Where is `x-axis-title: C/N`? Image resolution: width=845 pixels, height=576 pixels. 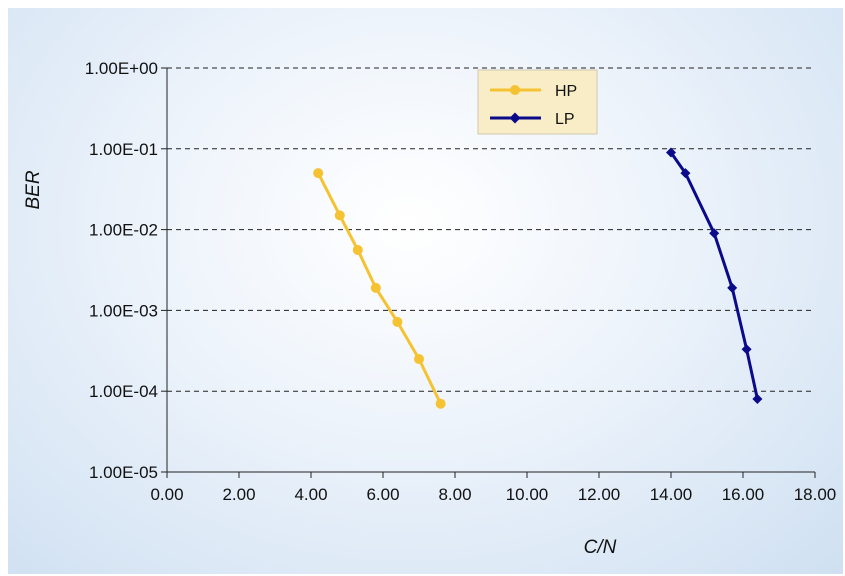
x-axis-title: C/N is located at coordinates (600, 547).